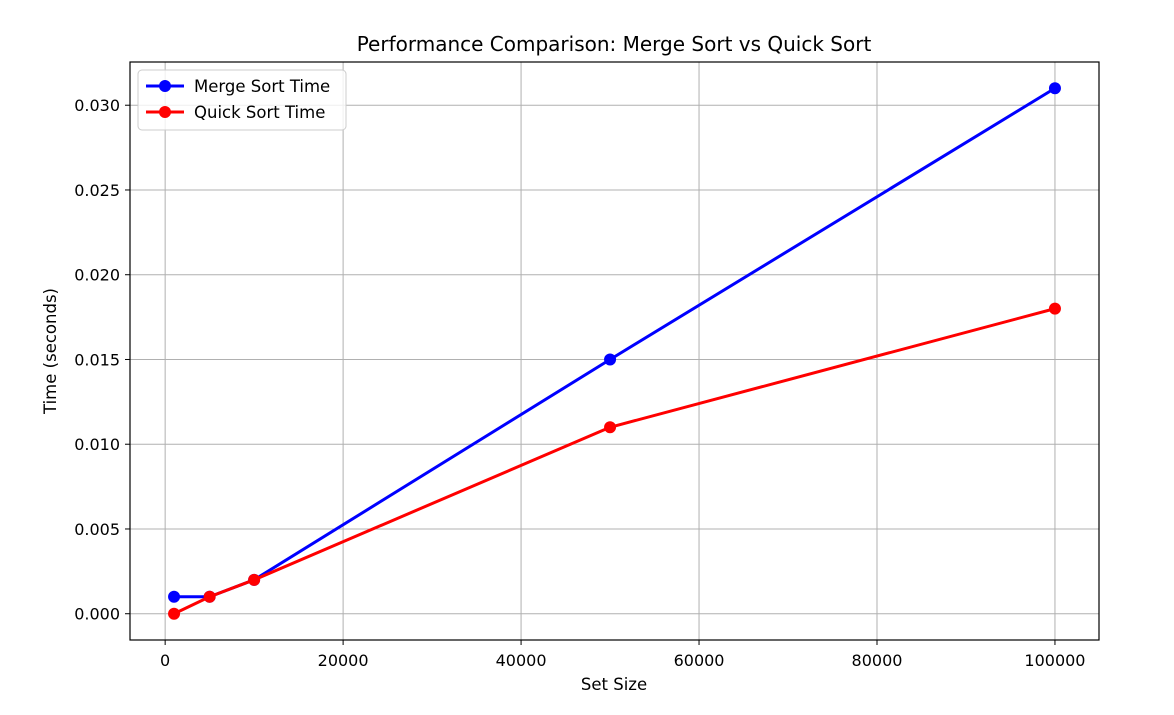 The width and height of the screenshot is (1174, 715). I want to click on y-axis-title: Time (seconds), so click(50, 351).